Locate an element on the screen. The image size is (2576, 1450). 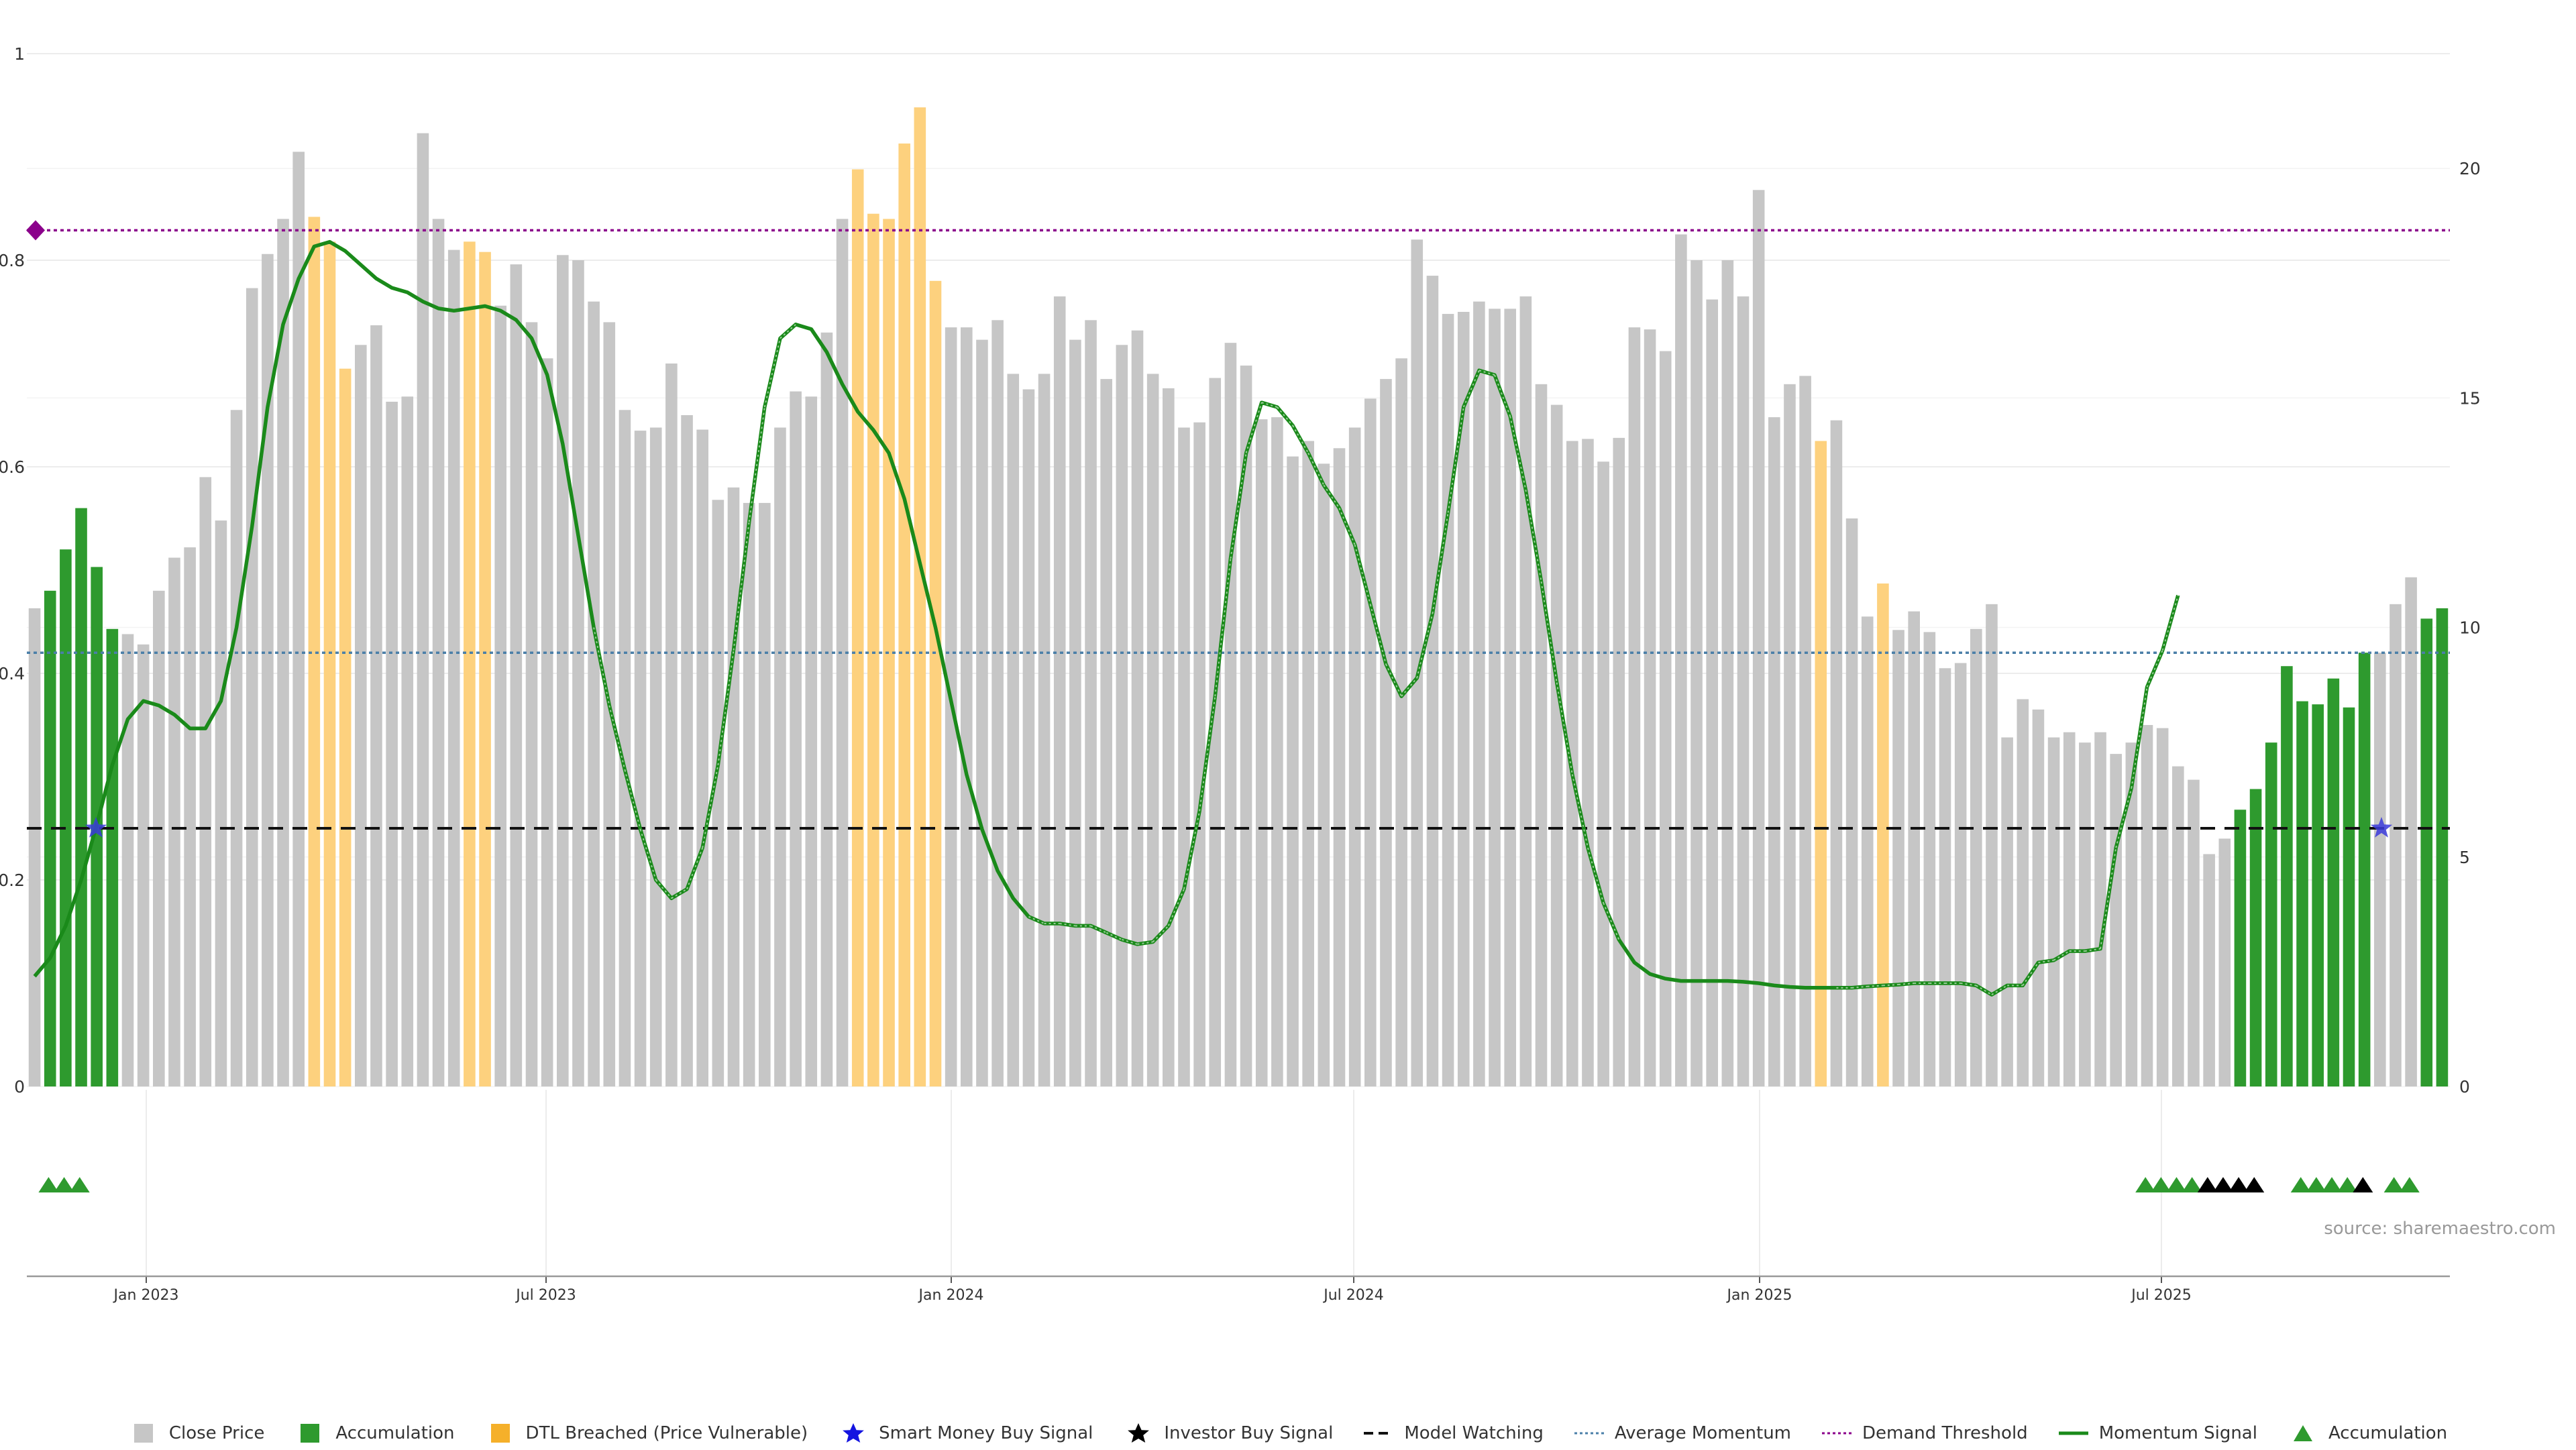
legend-symbol-avgmom is located at coordinates (1589, 1433).